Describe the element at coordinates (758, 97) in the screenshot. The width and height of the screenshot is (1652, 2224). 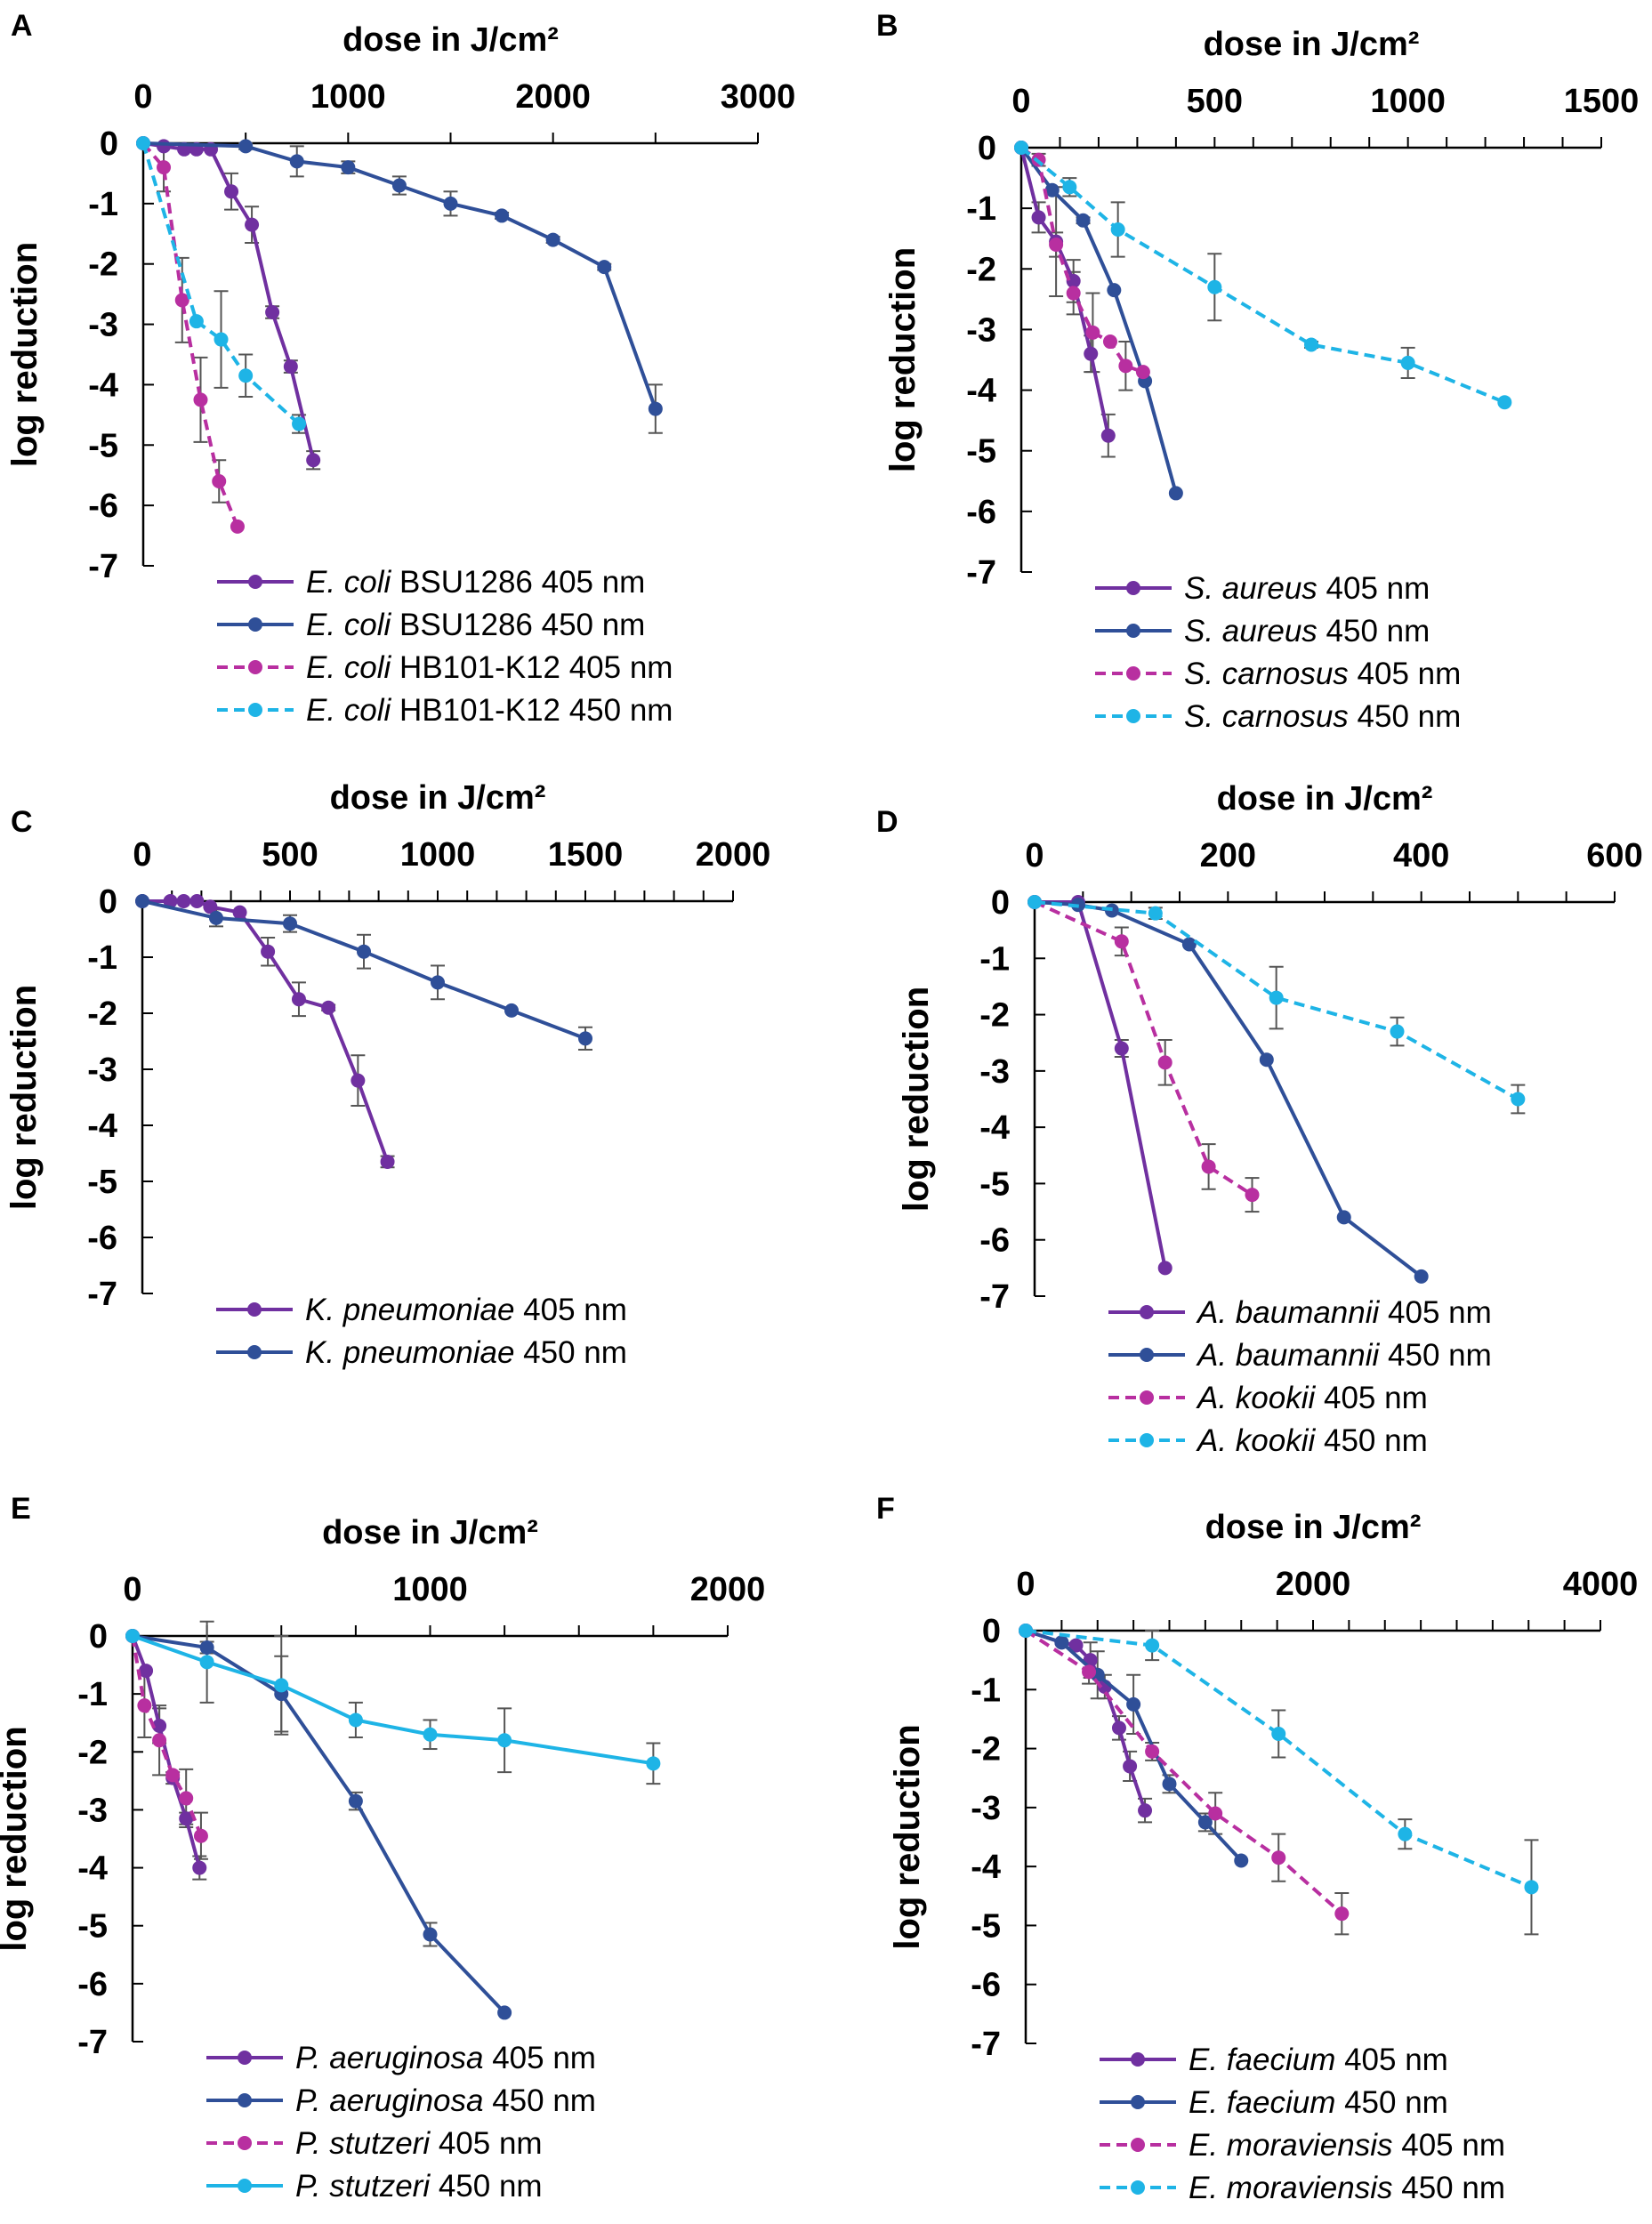
I see `x-tick-label: 3000` at that location.